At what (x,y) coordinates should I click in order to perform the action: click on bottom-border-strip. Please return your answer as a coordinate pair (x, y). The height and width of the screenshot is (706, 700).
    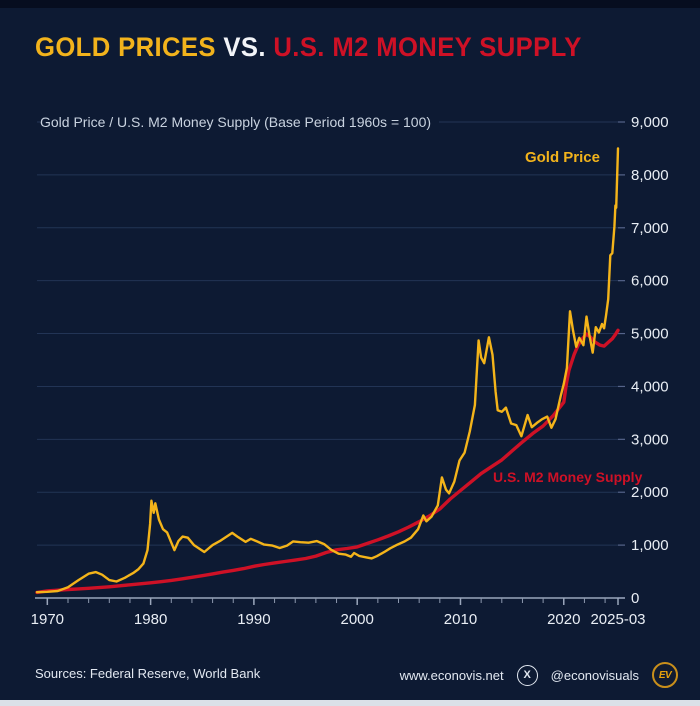
    Looking at the image, I should click on (350, 703).